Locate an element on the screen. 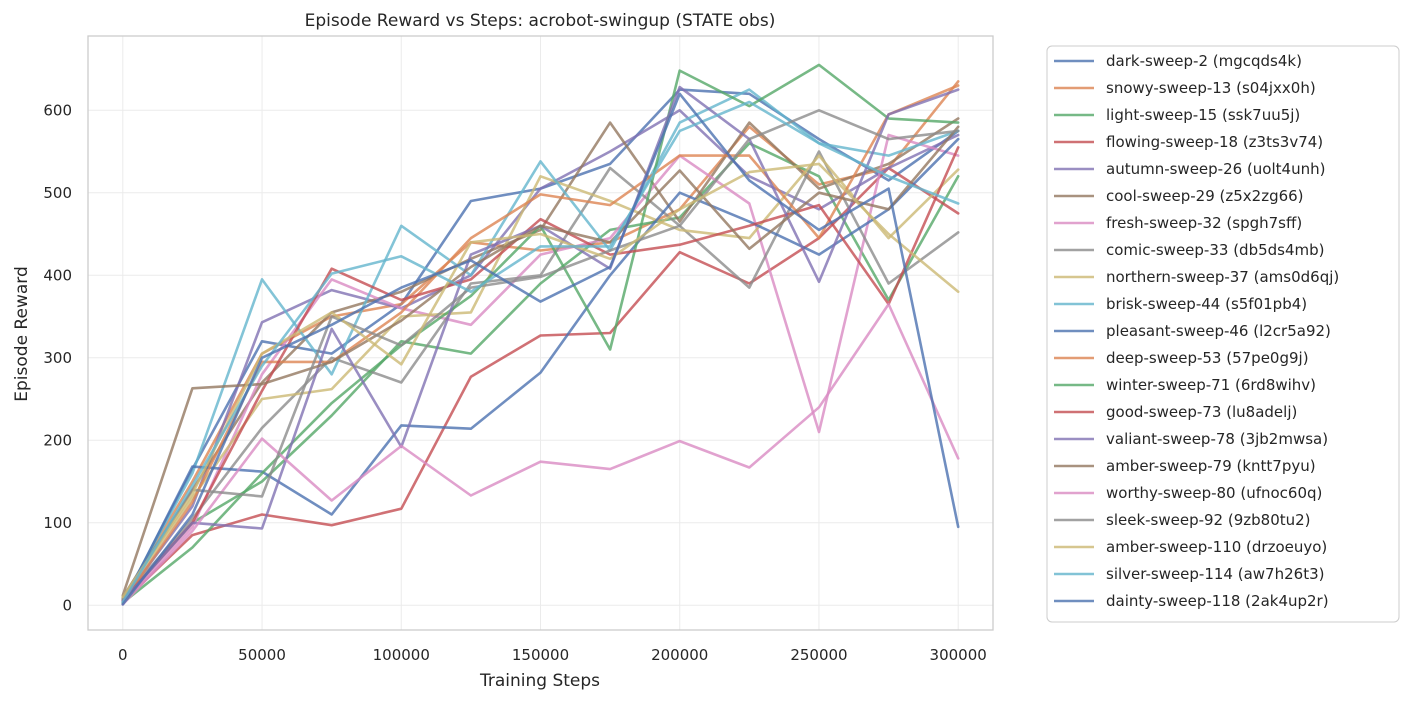  x-tick-label: 150000 is located at coordinates (540, 655).